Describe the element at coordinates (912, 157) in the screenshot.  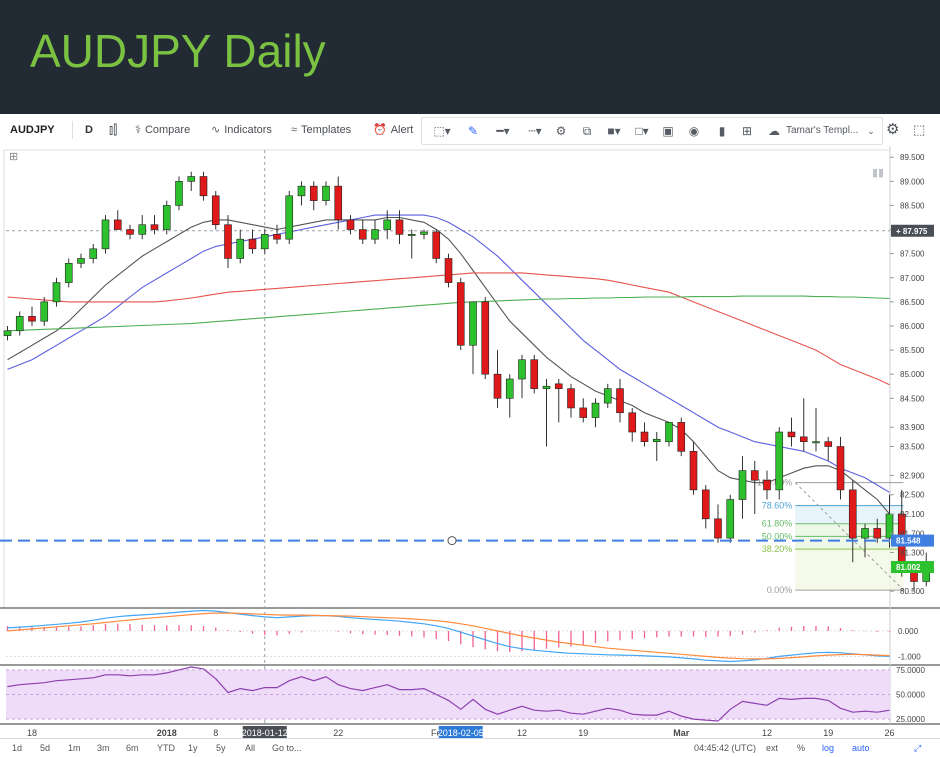
I see `price-tick-label: 89.500` at that location.